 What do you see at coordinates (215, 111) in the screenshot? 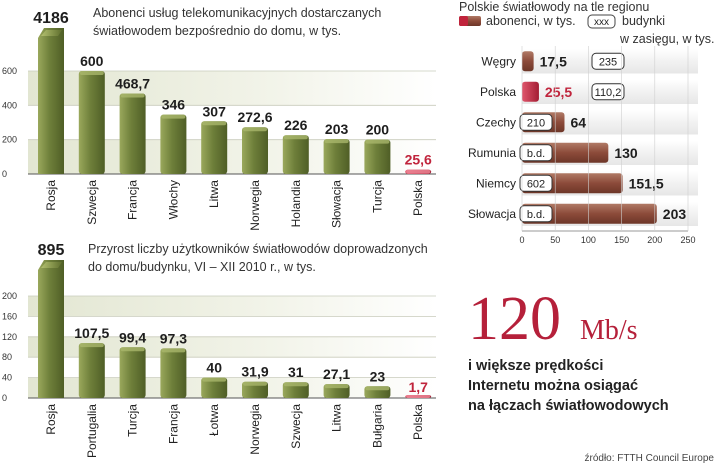
I see `subscribers-value-label-litwa: 307` at bounding box center [215, 111].